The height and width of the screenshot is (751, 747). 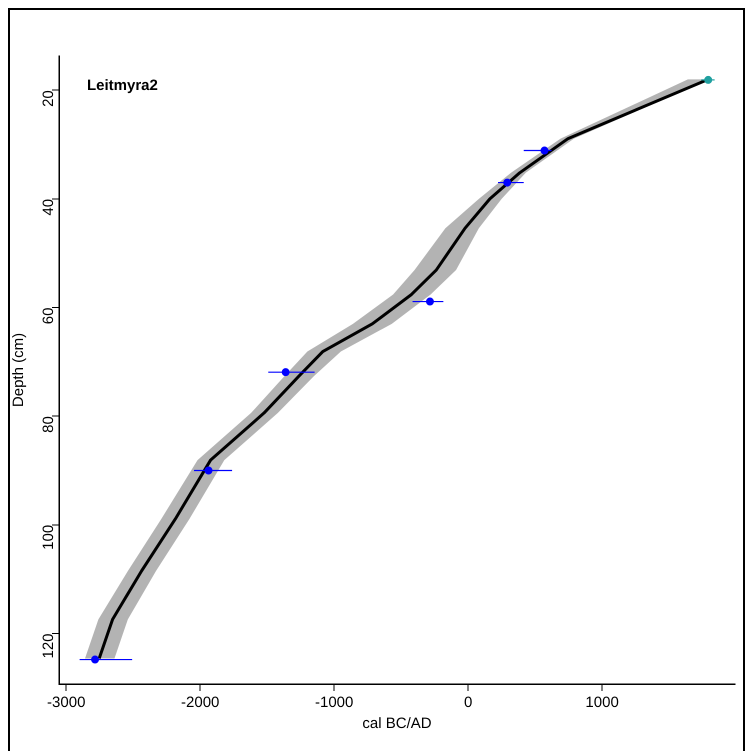 I want to click on x-tick-label: 1000, so click(x=602, y=703).